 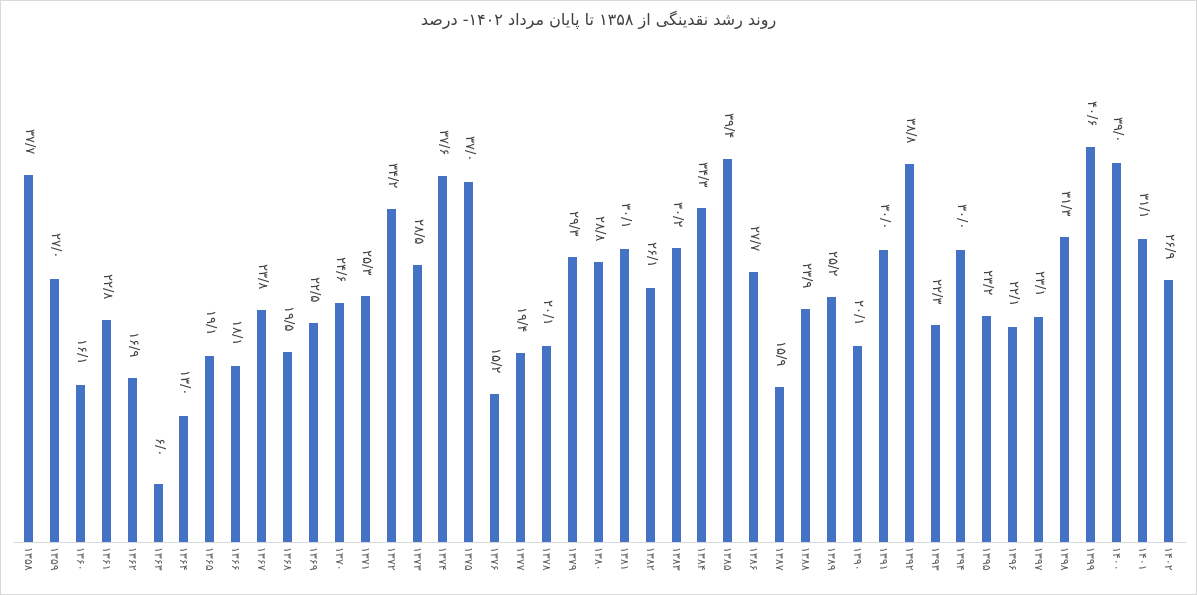 What do you see at coordinates (1168, 559) in the screenshot?
I see `x-tick-label: ۱۴۰۲` at bounding box center [1168, 559].